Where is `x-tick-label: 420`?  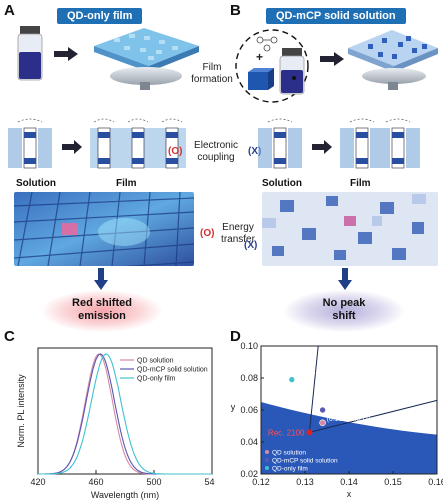 x-tick-label: 420 is located at coordinates (37, 482).